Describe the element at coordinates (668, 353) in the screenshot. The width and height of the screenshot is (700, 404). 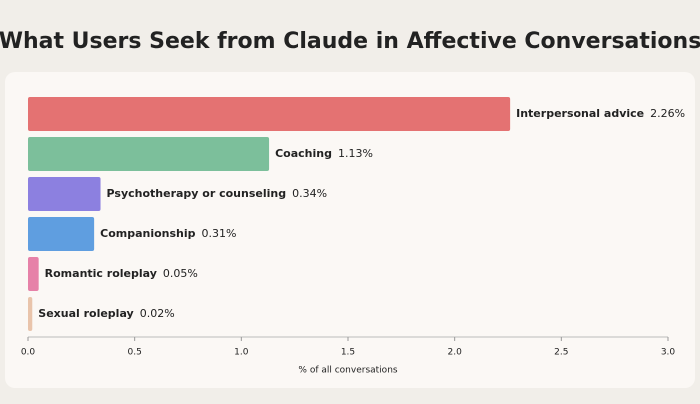
I see `x-tick-label: 3.0` at that location.